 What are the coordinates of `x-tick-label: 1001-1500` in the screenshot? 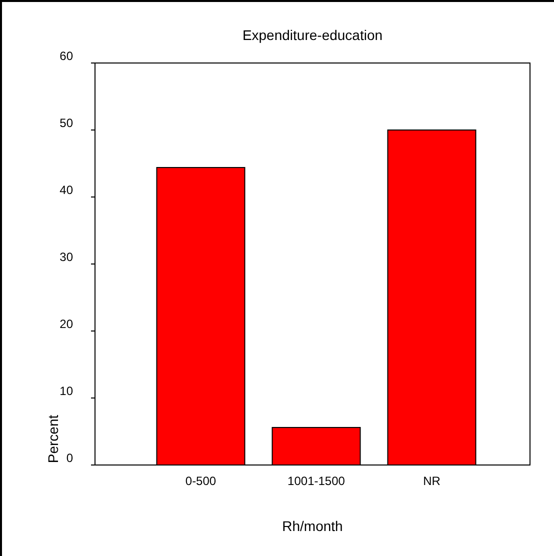 It's located at (317, 481).